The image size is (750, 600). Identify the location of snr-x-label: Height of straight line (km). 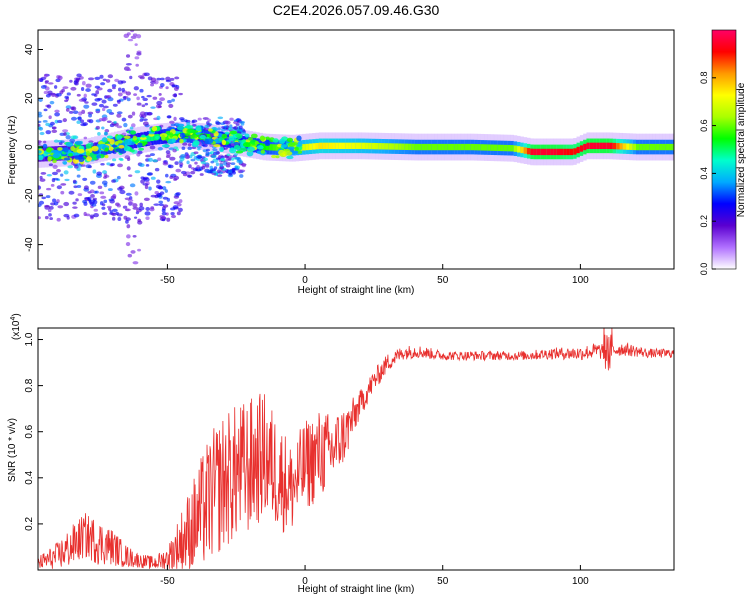
(356, 589).